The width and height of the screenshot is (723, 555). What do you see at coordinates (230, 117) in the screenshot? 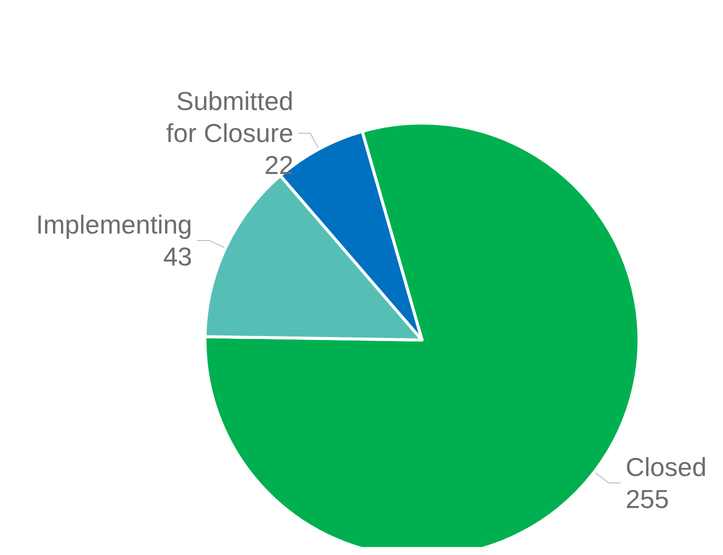
I see `slice-label: Submitted for Closure` at bounding box center [230, 117].